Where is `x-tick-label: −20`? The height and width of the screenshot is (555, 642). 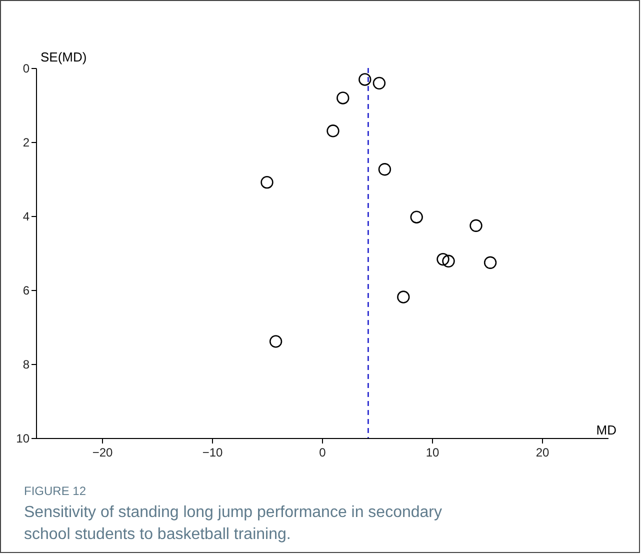
x-tick-label: −20 is located at coordinates (102, 453).